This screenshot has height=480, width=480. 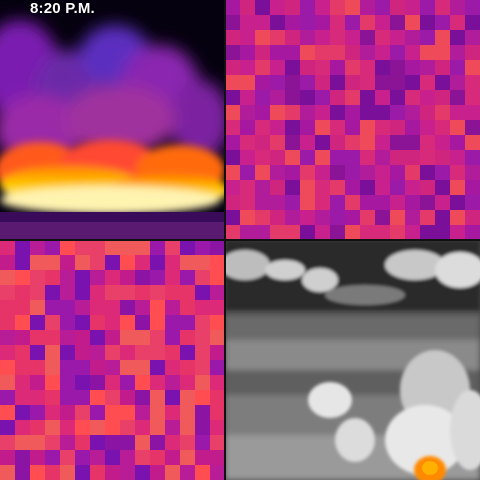 I want to click on horizontal-divider, so click(x=240, y=240).